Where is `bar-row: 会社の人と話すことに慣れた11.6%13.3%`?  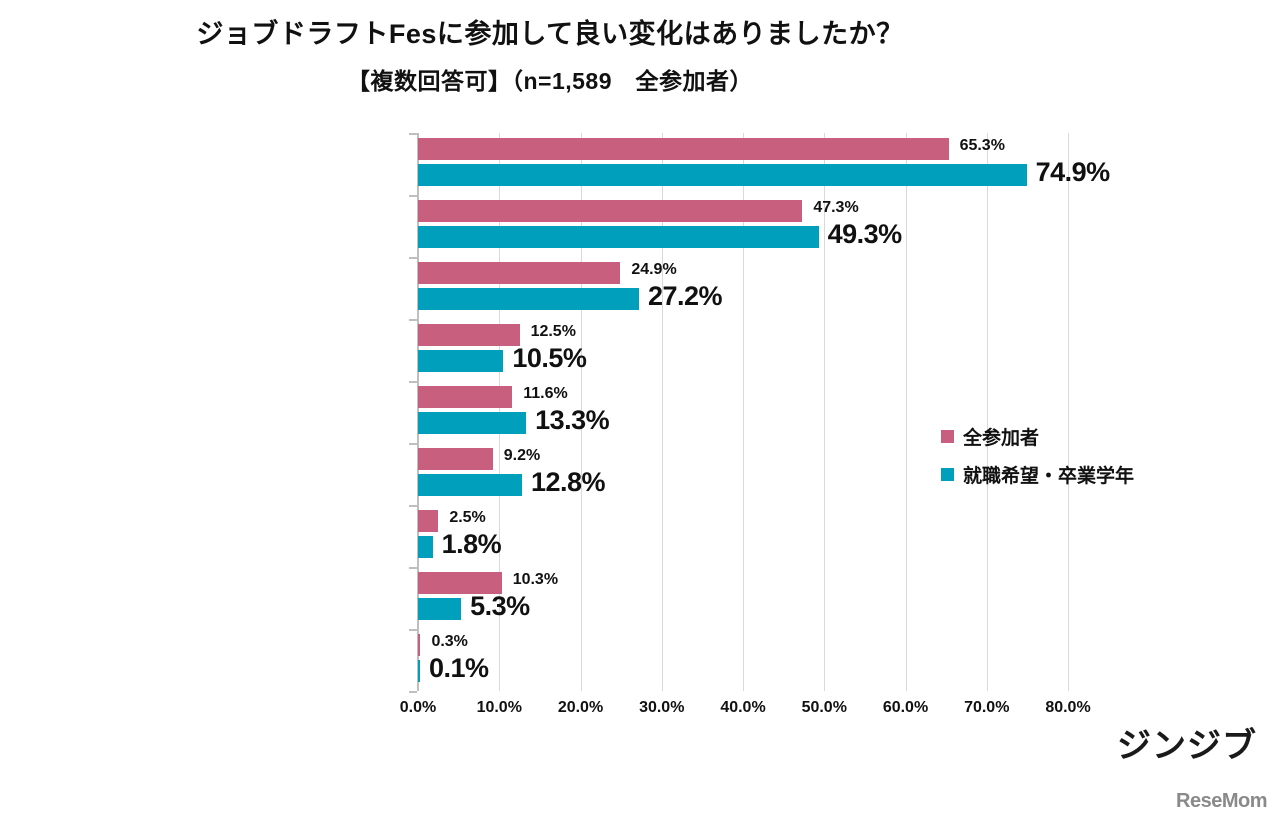
bar-row: 会社の人と話すことに慣れた11.6%13.3% is located at coordinates (743, 412).